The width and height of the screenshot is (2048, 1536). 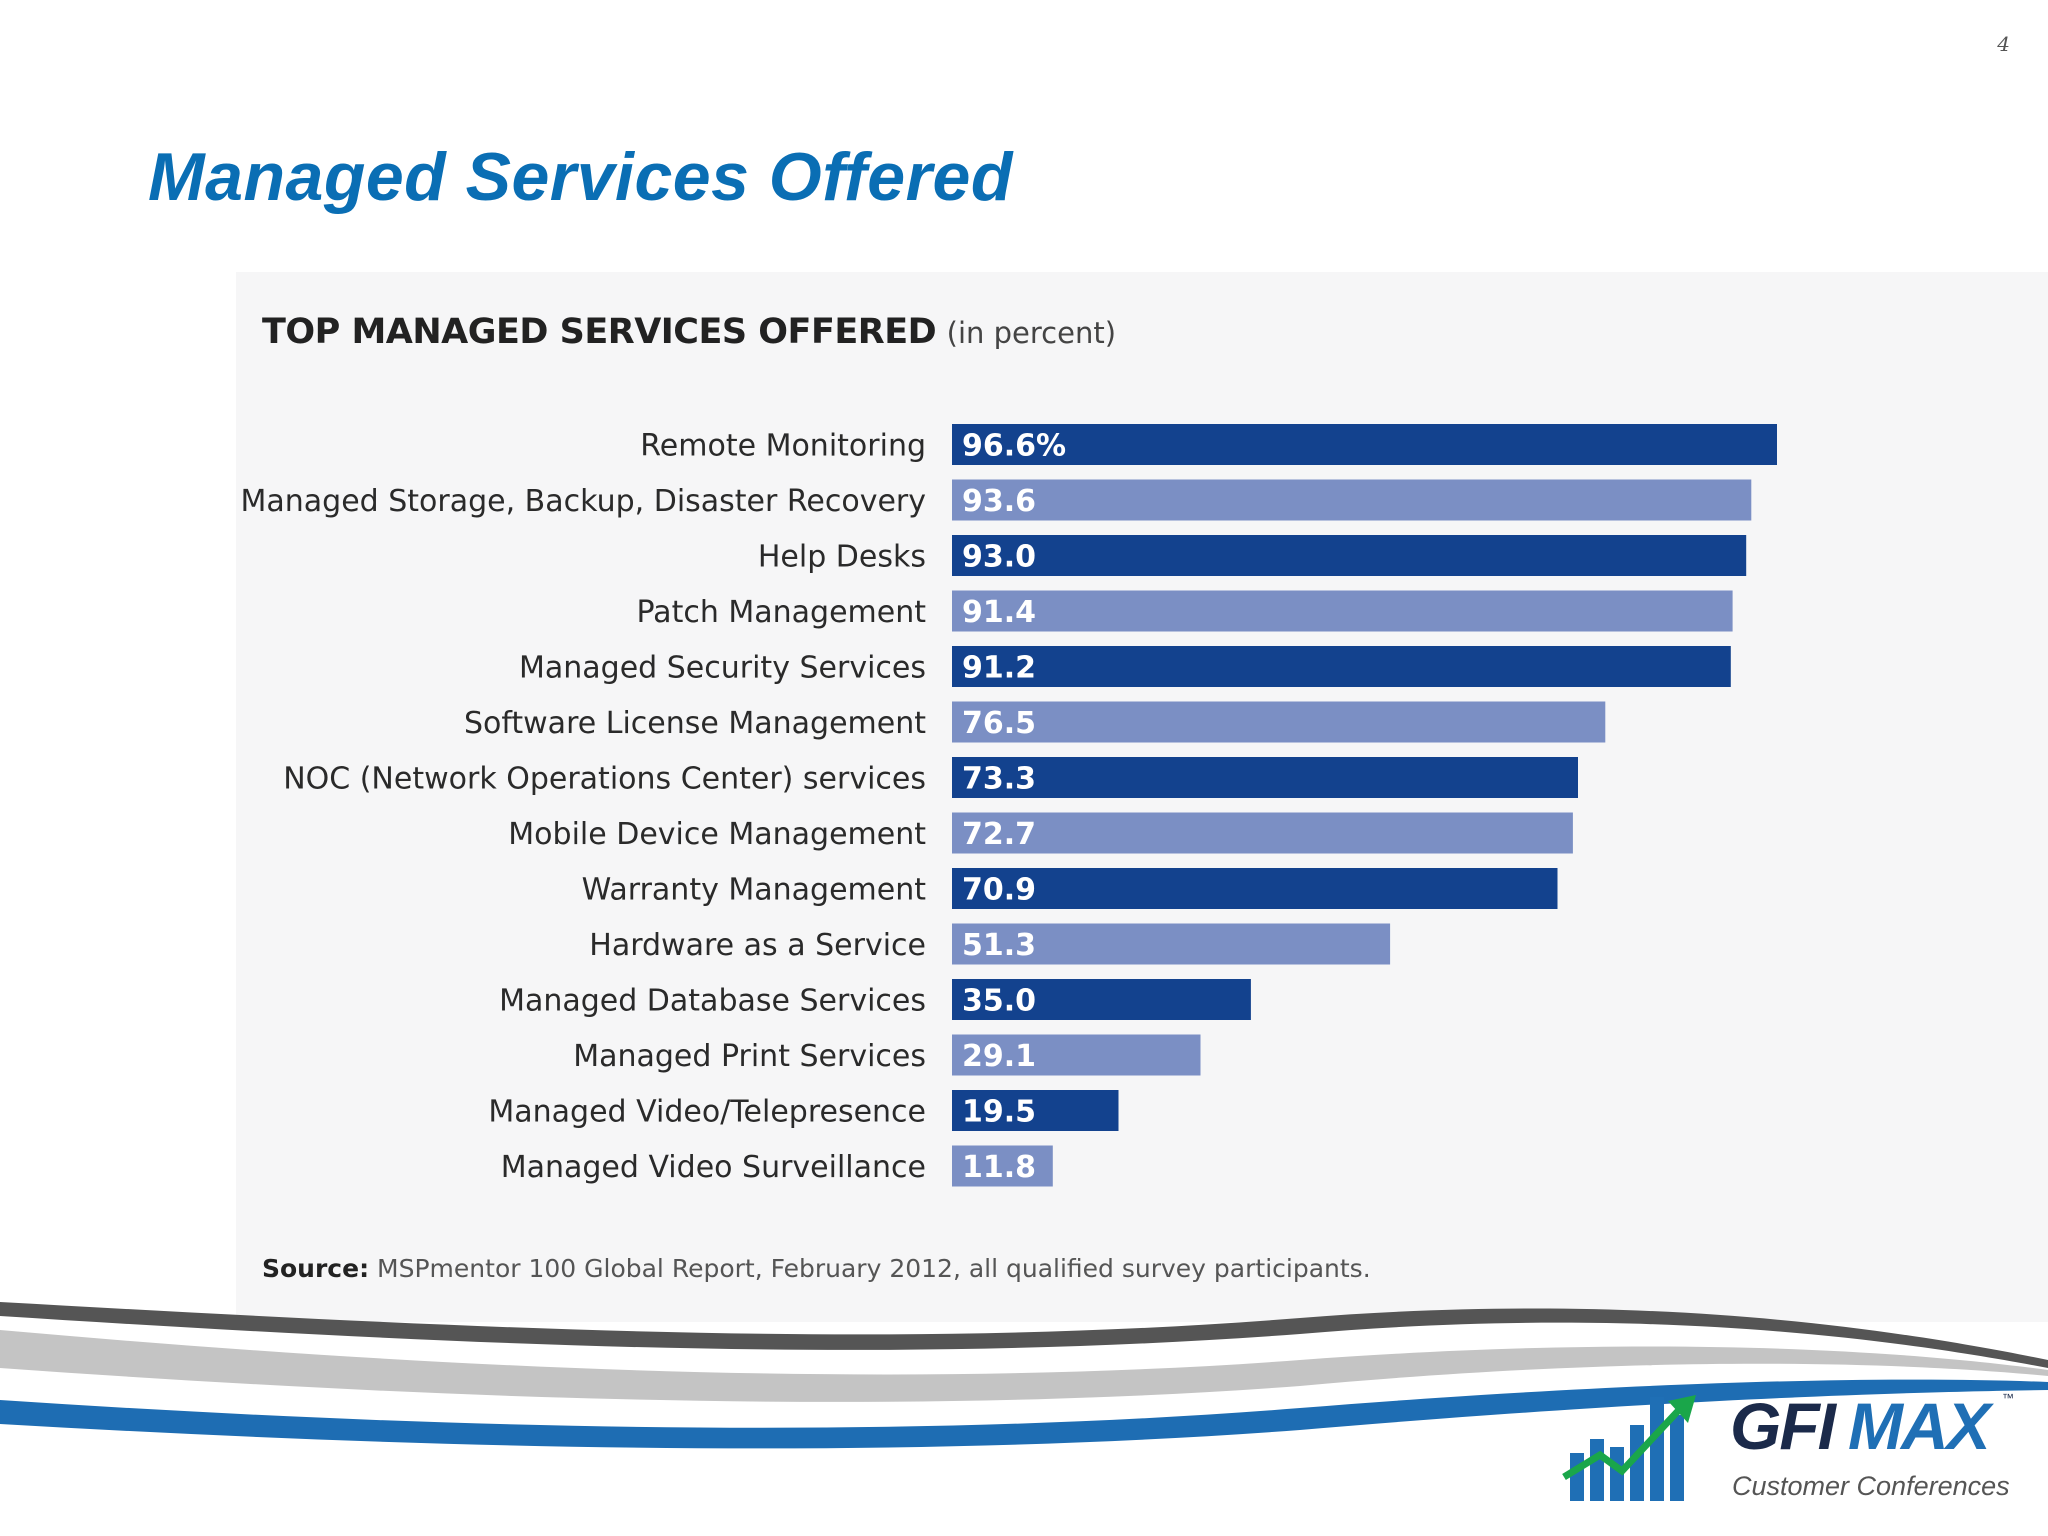 I want to click on page-number: 4, so click(x=2003, y=44).